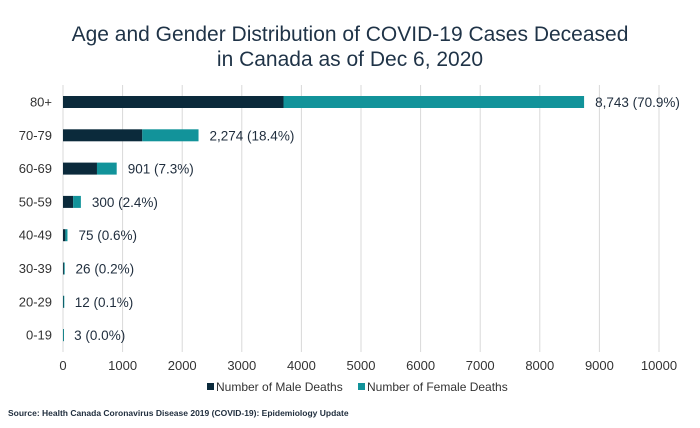  Describe the element at coordinates (279, 387) in the screenshot. I see `legend-label-male: Number of Male Deaths` at that location.